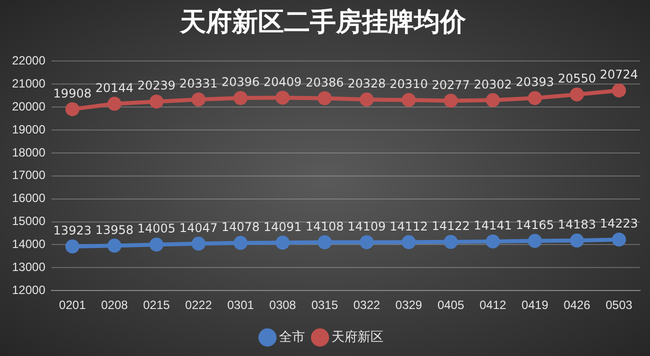  What do you see at coordinates (451, 226) in the screenshot?
I see `data-label: 14122` at bounding box center [451, 226].